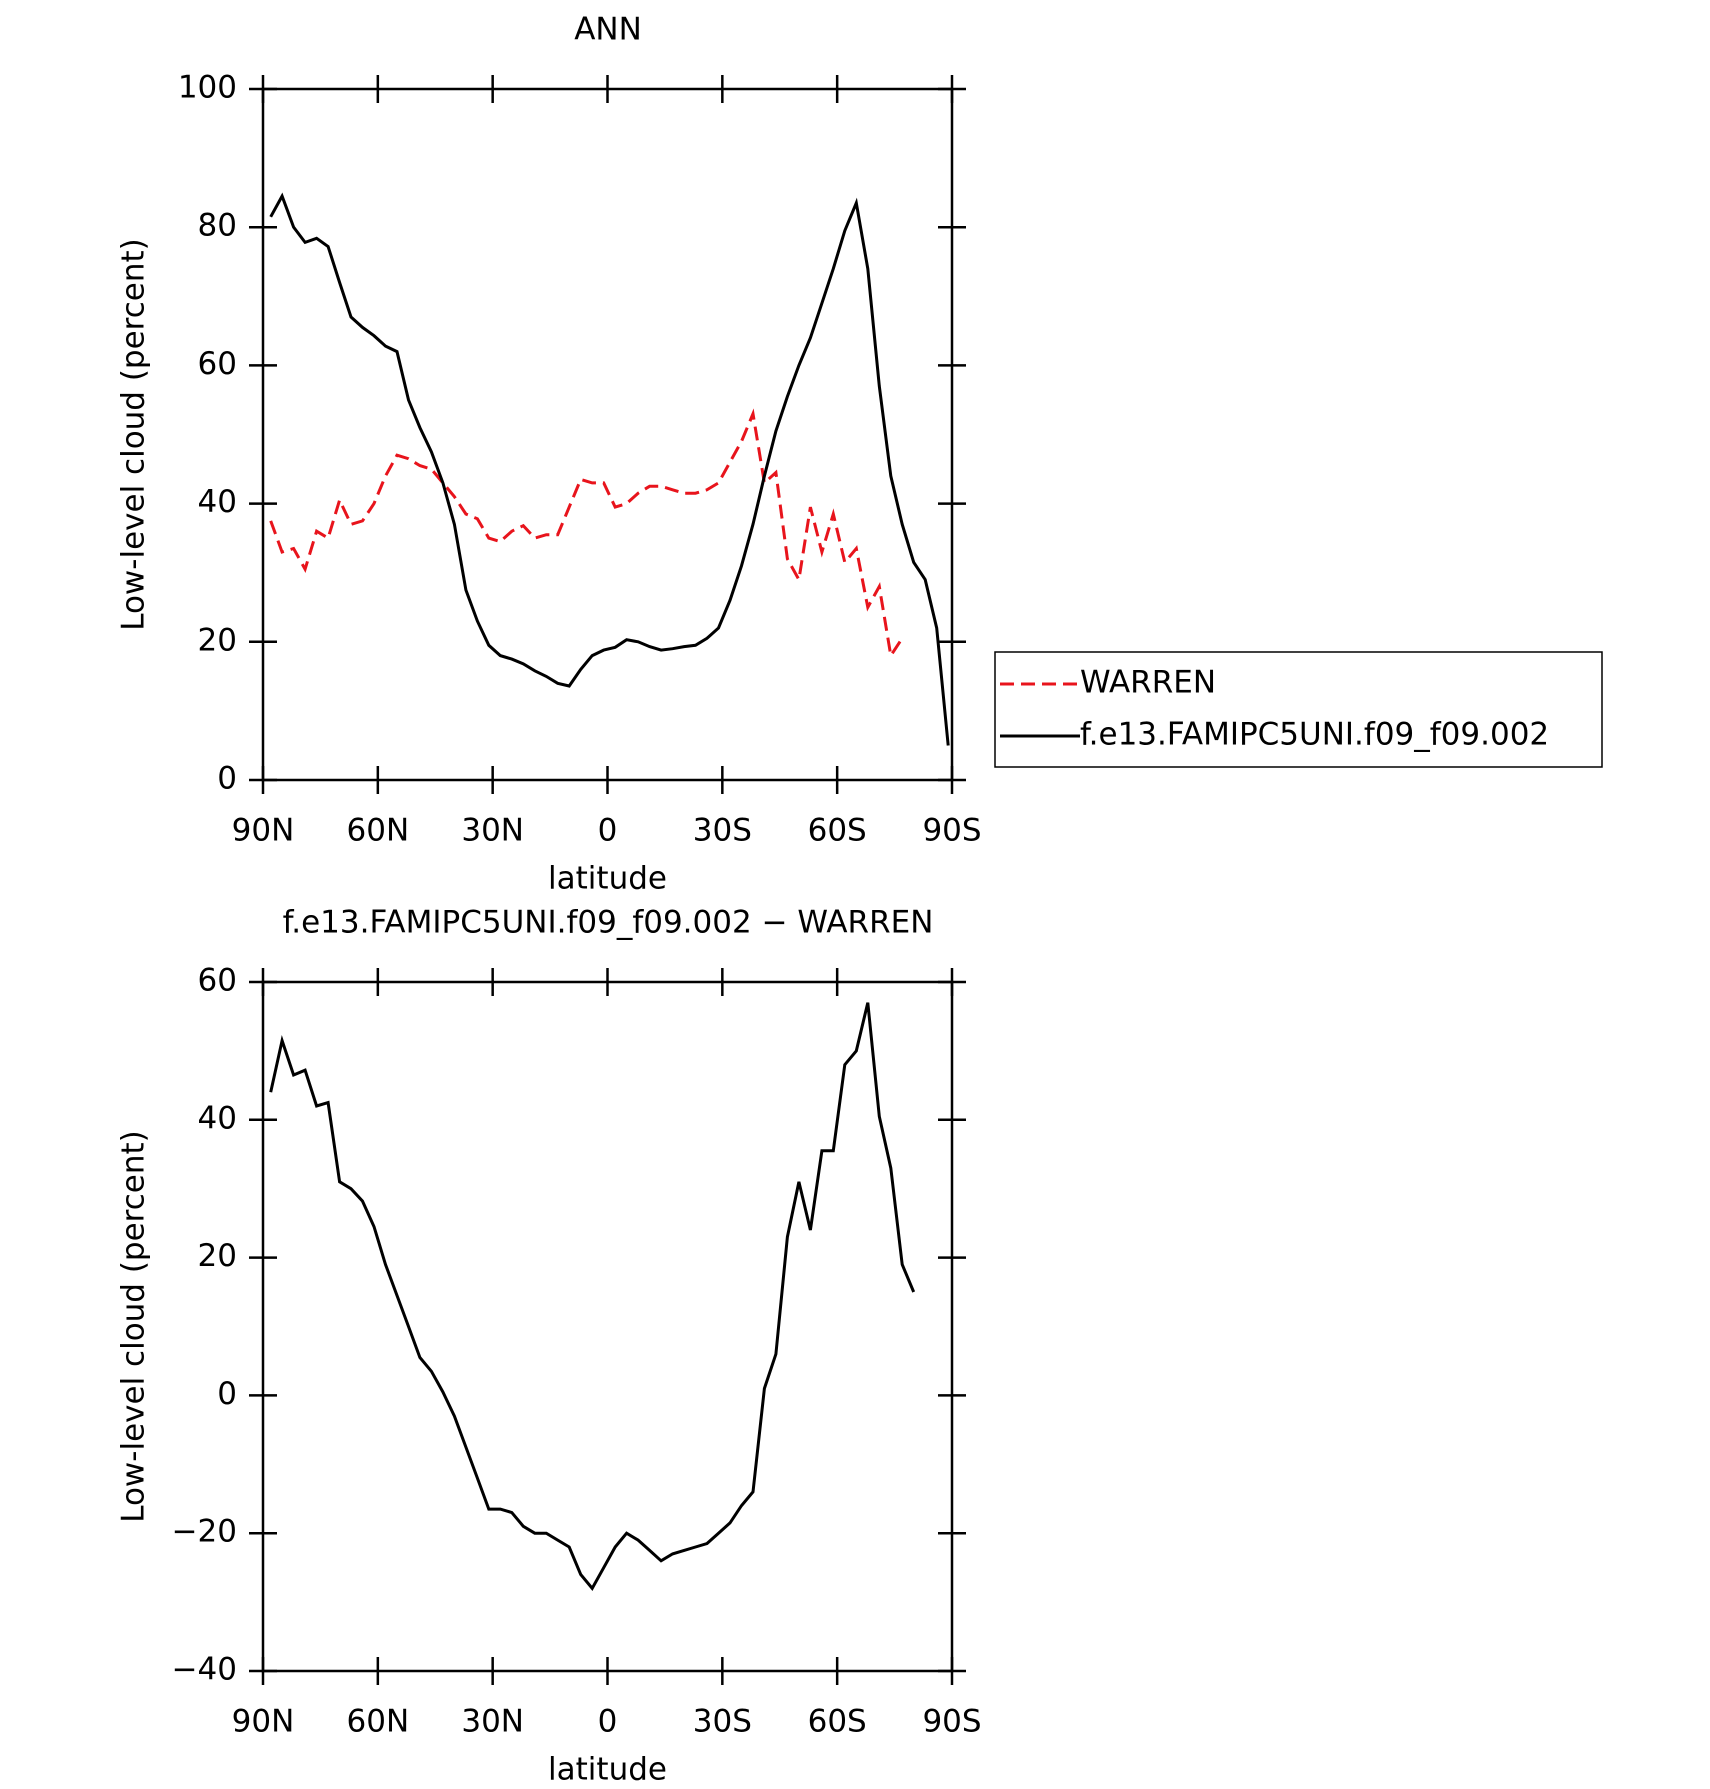 This screenshot has width=1710, height=1789. What do you see at coordinates (608, 923) in the screenshot?
I see `chart-title: f.e13.FAMIPC5UNI.f09_f09.002 − WARREN` at bounding box center [608, 923].